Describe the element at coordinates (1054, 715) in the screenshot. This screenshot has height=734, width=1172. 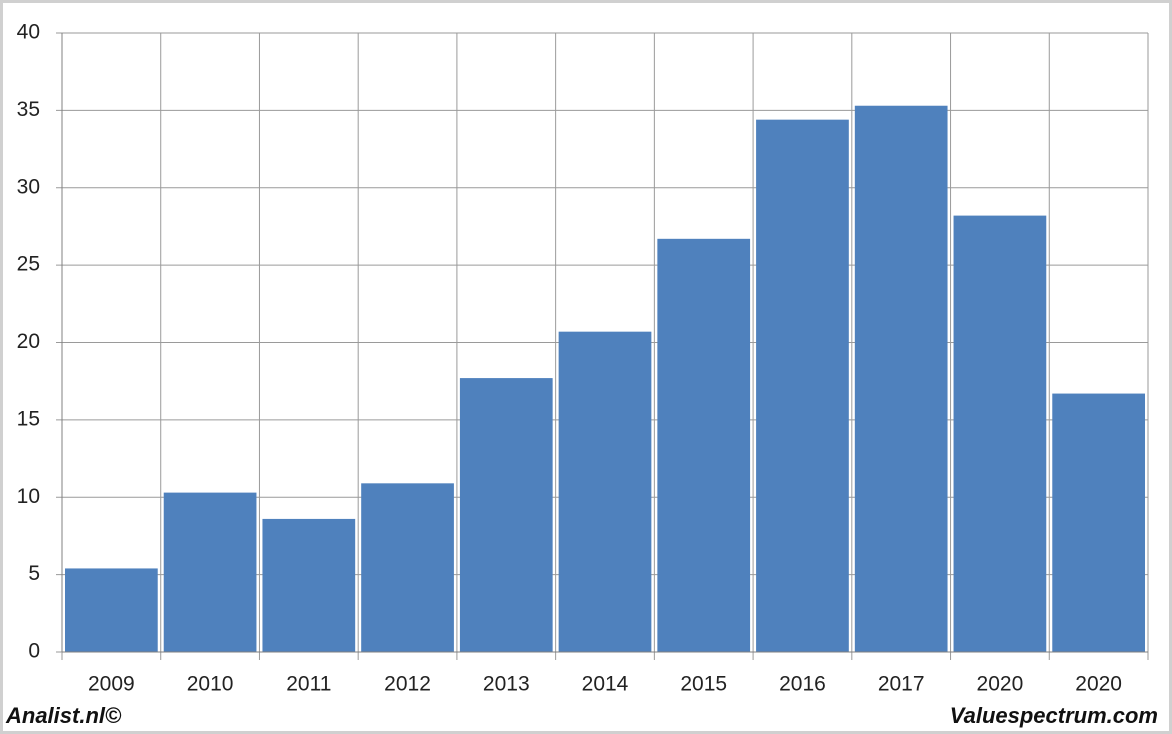
I see `credit-right: Valuespectrum.com` at that location.